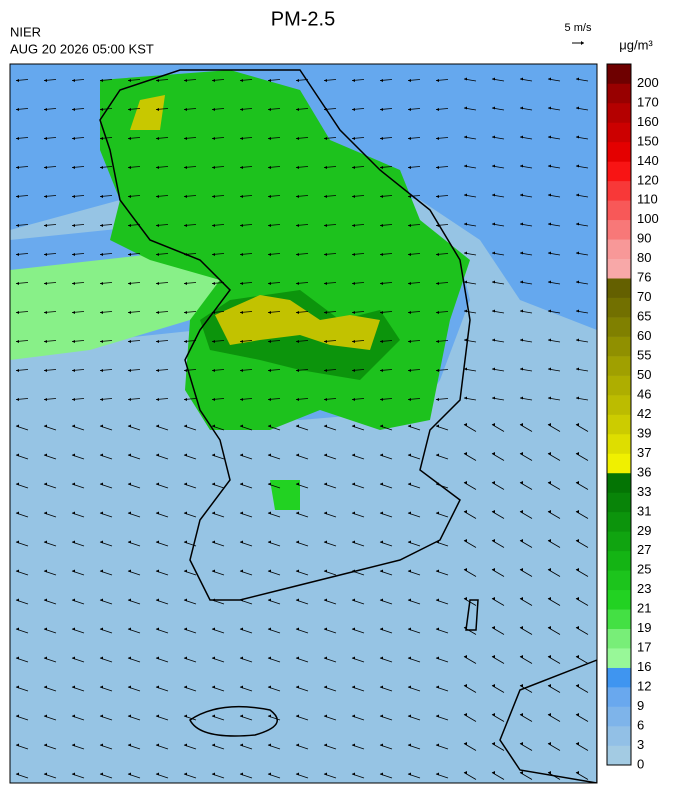  Describe the element at coordinates (303, 19) in the screenshot. I see `title: PM-2.5` at that location.